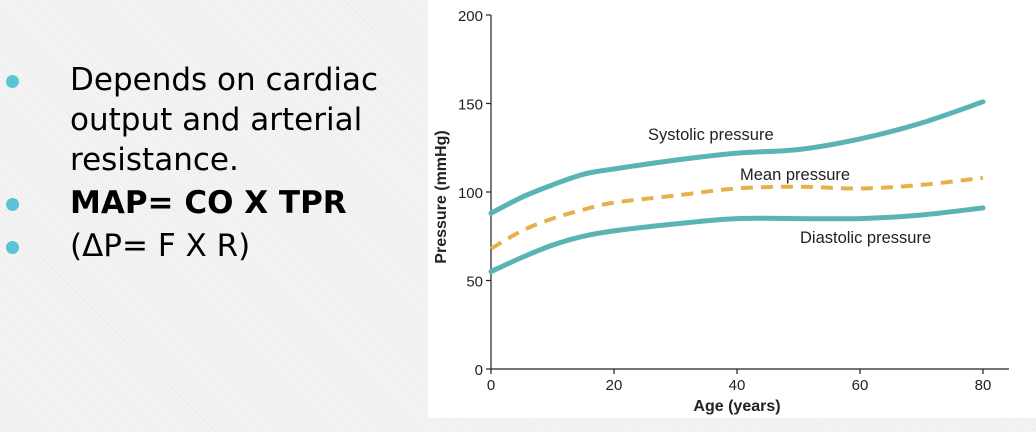 The image size is (1036, 432). I want to click on y-tick-label: 0, so click(479, 370).